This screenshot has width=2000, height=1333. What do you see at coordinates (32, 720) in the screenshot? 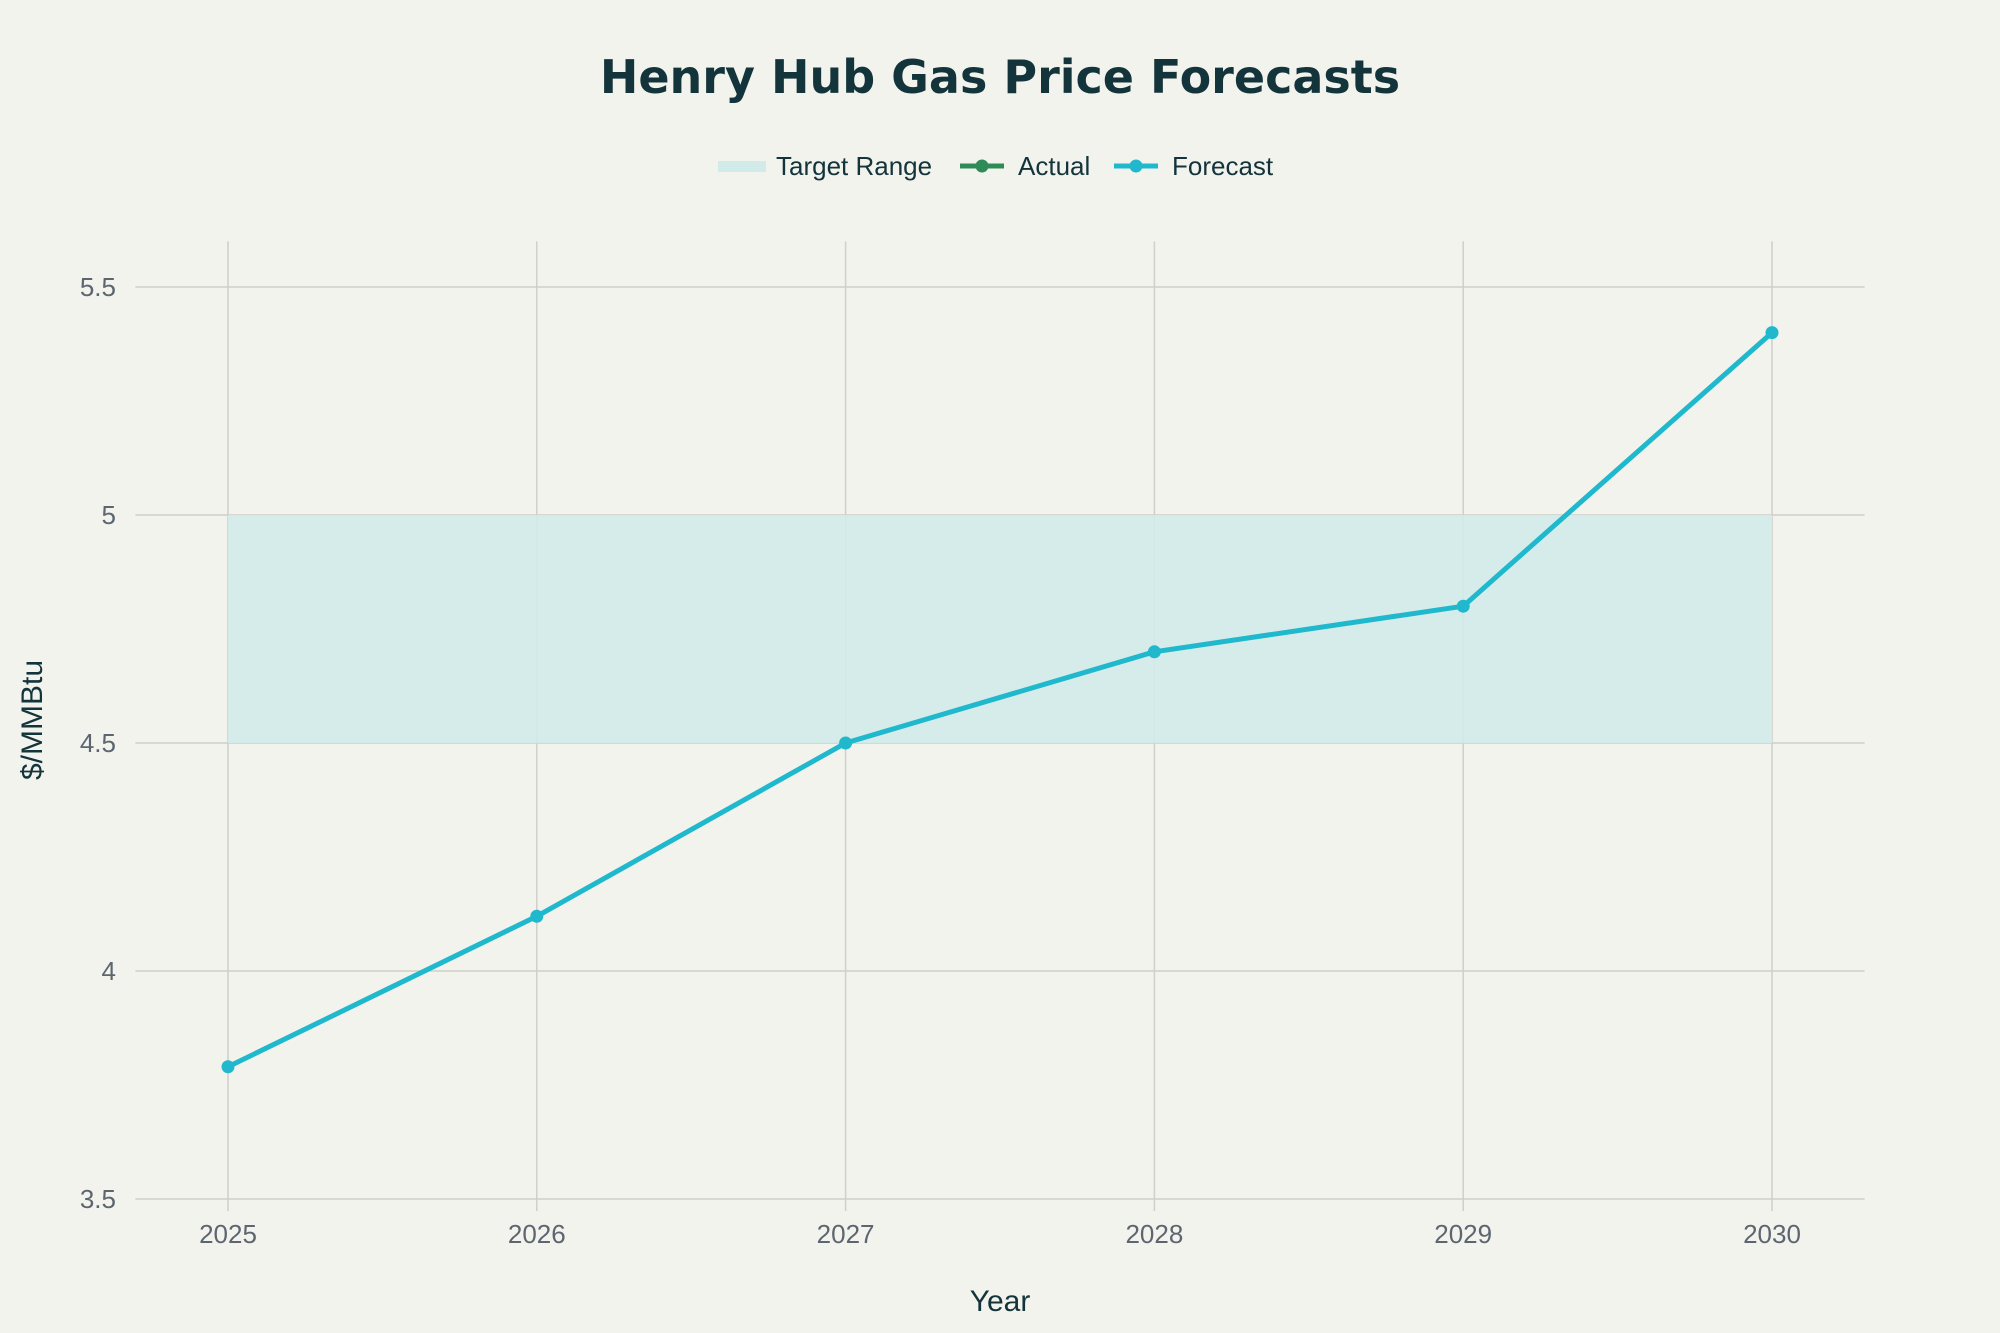
I see `y-axis-label: $/MMBtu` at bounding box center [32, 720].